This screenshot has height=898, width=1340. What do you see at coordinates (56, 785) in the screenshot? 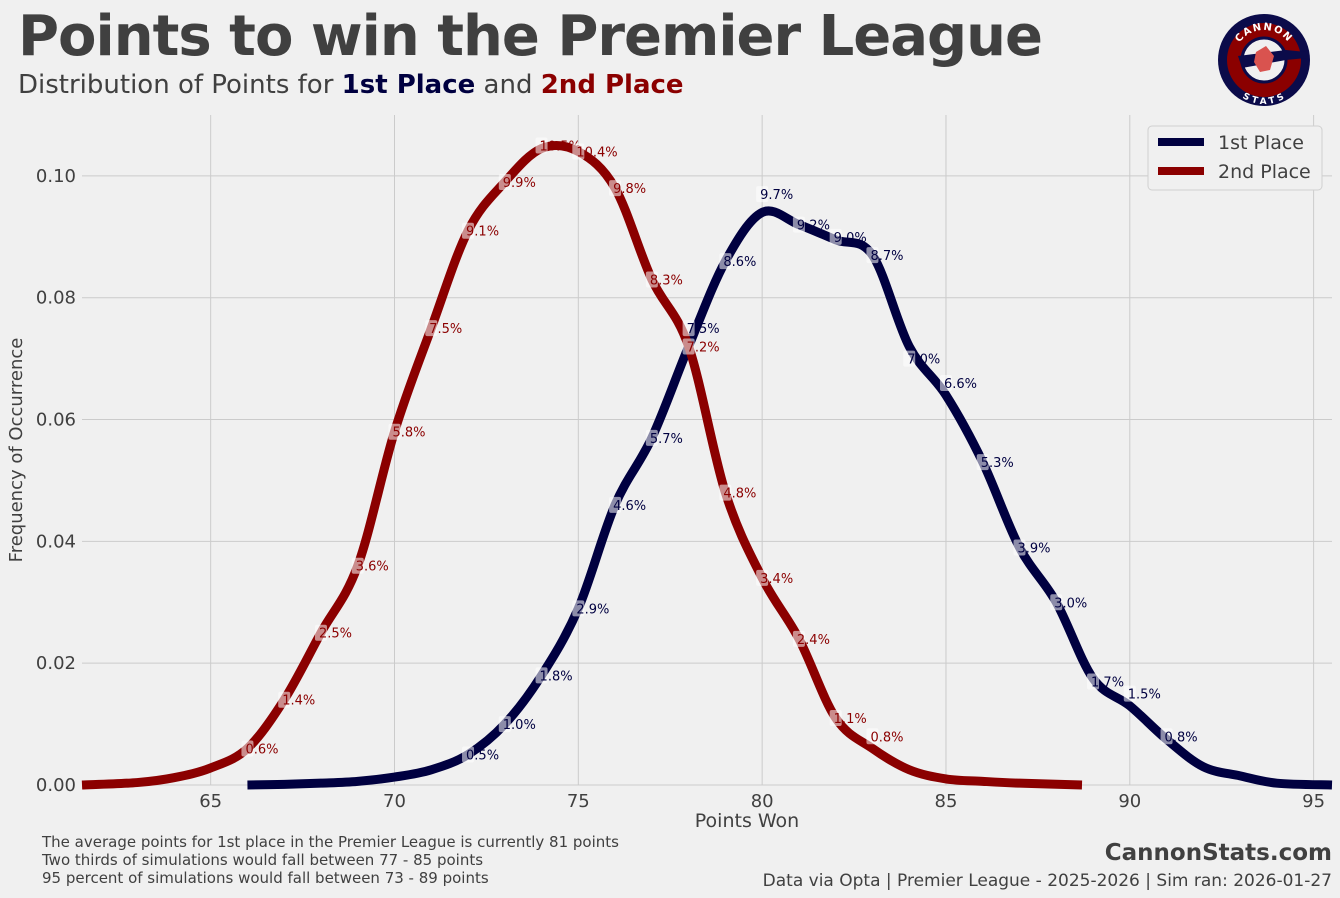
I see `y-tick-label: 0.00` at bounding box center [56, 785].